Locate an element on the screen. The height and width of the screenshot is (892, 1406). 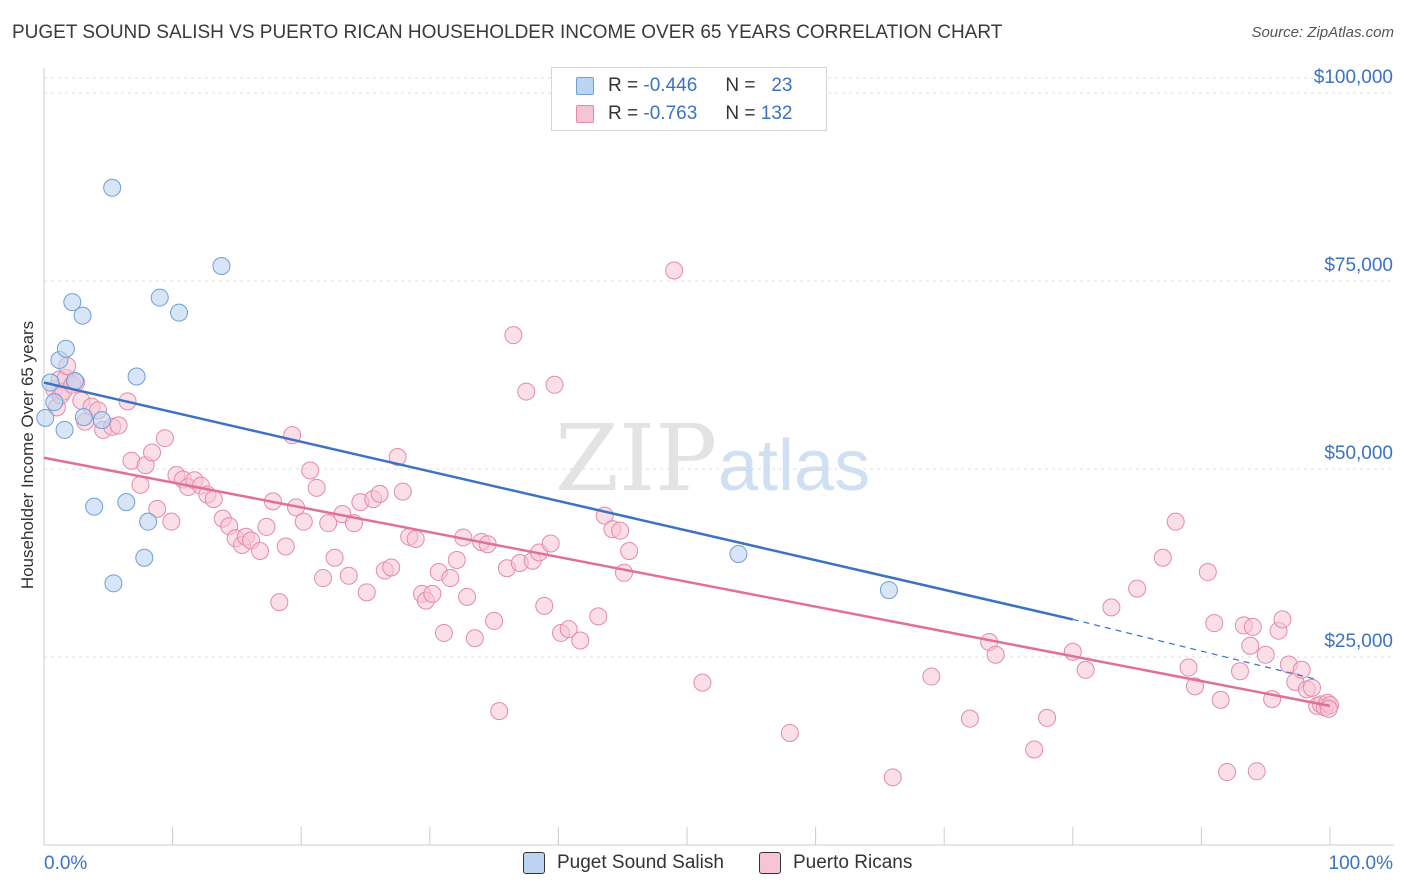
bottom-legend-puerto-ricans: Puerto Ricans is located at coordinates (835, 863).